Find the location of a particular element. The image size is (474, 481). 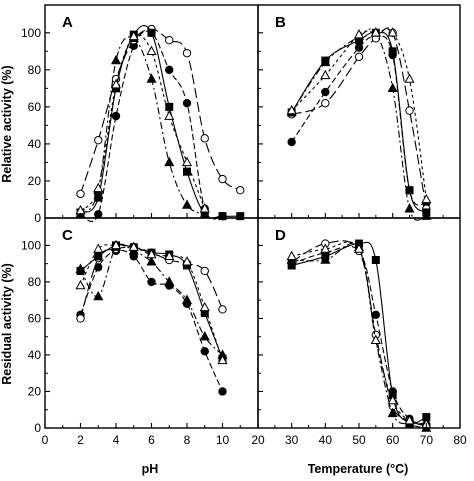

x-tick-label: 30 is located at coordinates (292, 440).